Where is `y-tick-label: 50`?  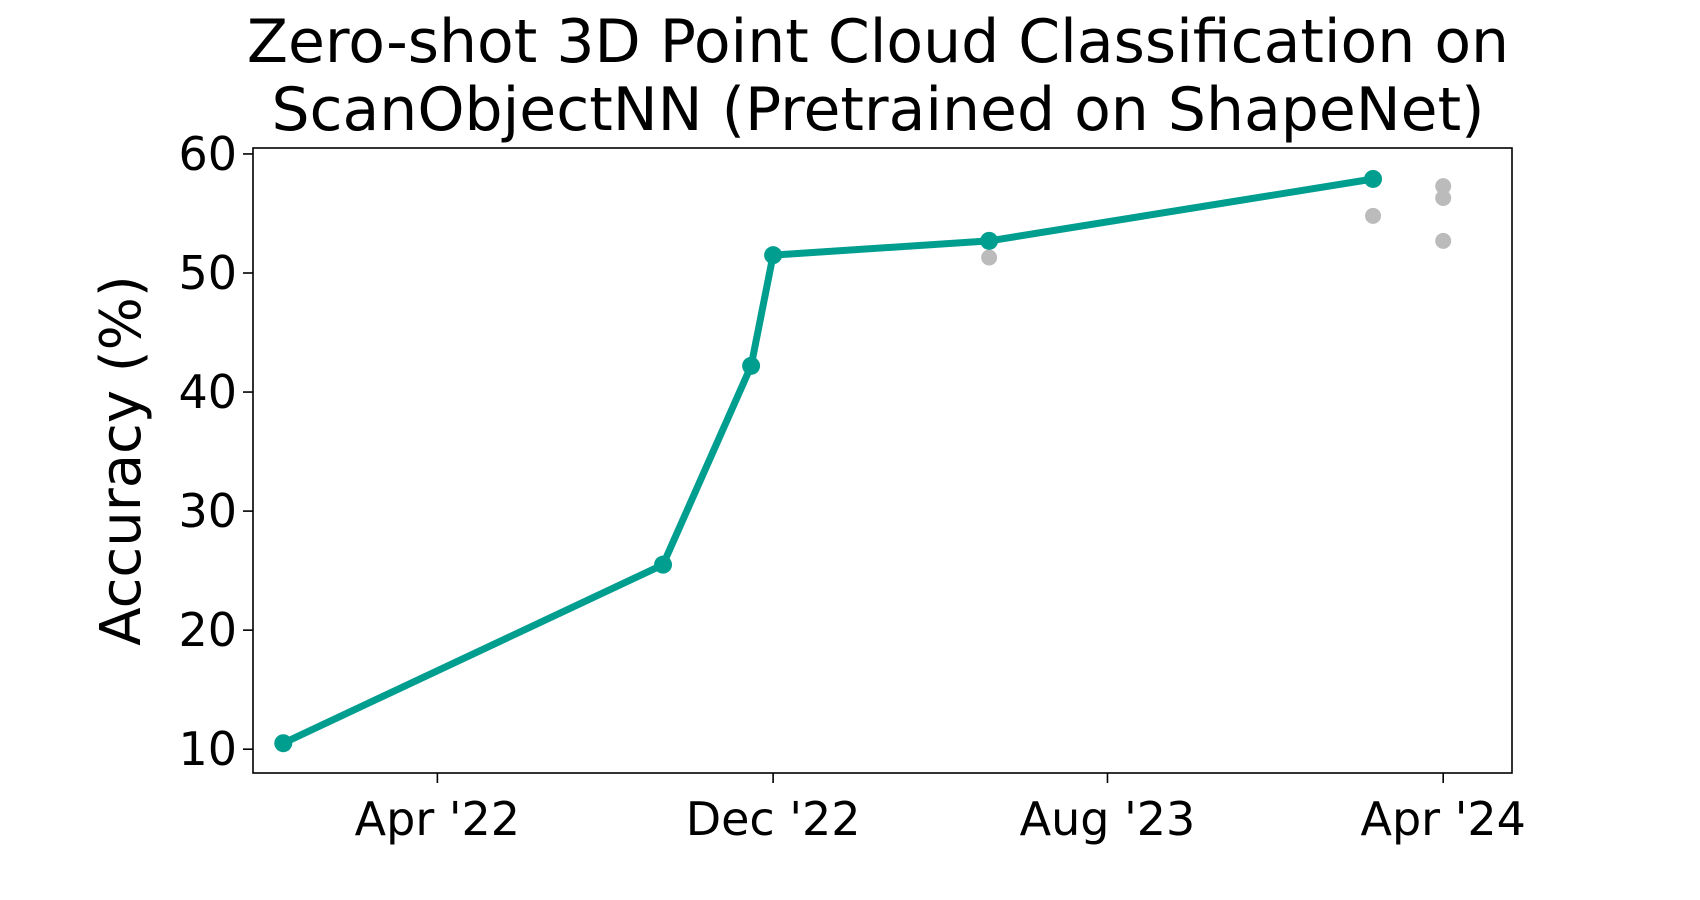
y-tick-label: 50 is located at coordinates (207, 273).